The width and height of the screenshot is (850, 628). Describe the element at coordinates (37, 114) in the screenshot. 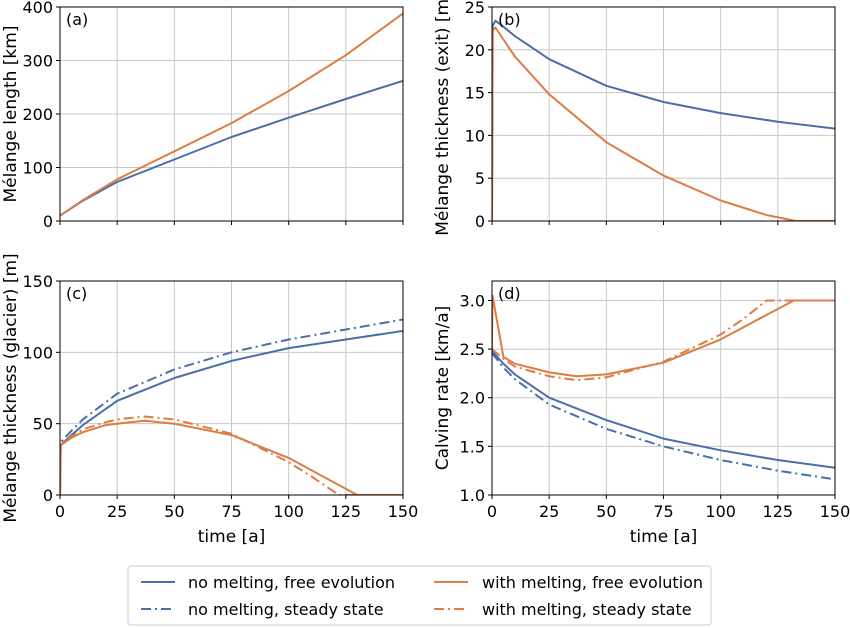

I see `y-tick-label: 200` at that location.